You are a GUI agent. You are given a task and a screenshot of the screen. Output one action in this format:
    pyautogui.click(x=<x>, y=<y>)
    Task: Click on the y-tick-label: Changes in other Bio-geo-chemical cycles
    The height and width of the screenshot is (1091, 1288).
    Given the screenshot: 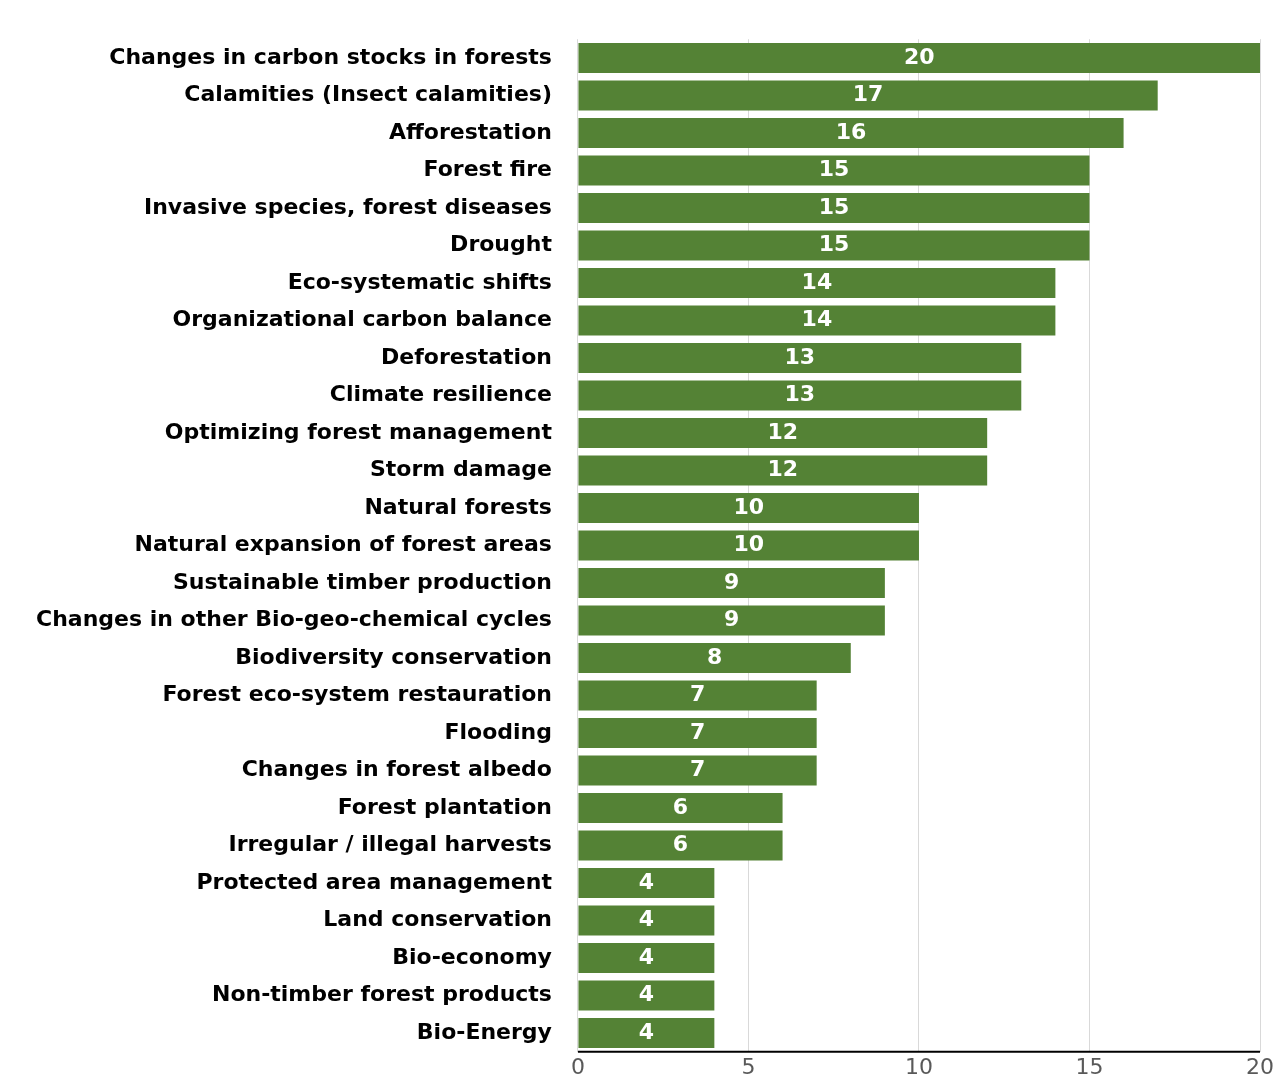 What is the action you would take?
    pyautogui.click(x=293, y=619)
    